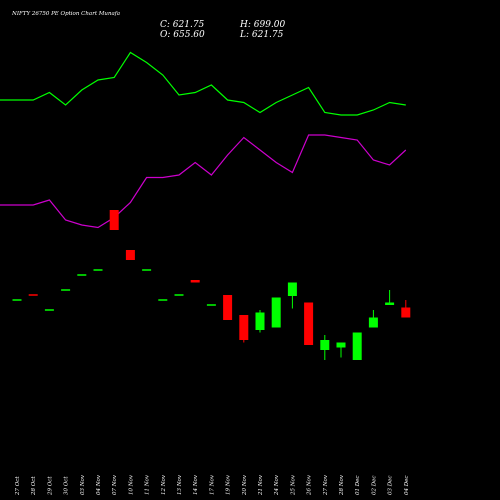 This screenshot has height=500, width=500. What do you see at coordinates (262, 35) in the screenshot?
I see `low-value: L: 621.75` at bounding box center [262, 35].